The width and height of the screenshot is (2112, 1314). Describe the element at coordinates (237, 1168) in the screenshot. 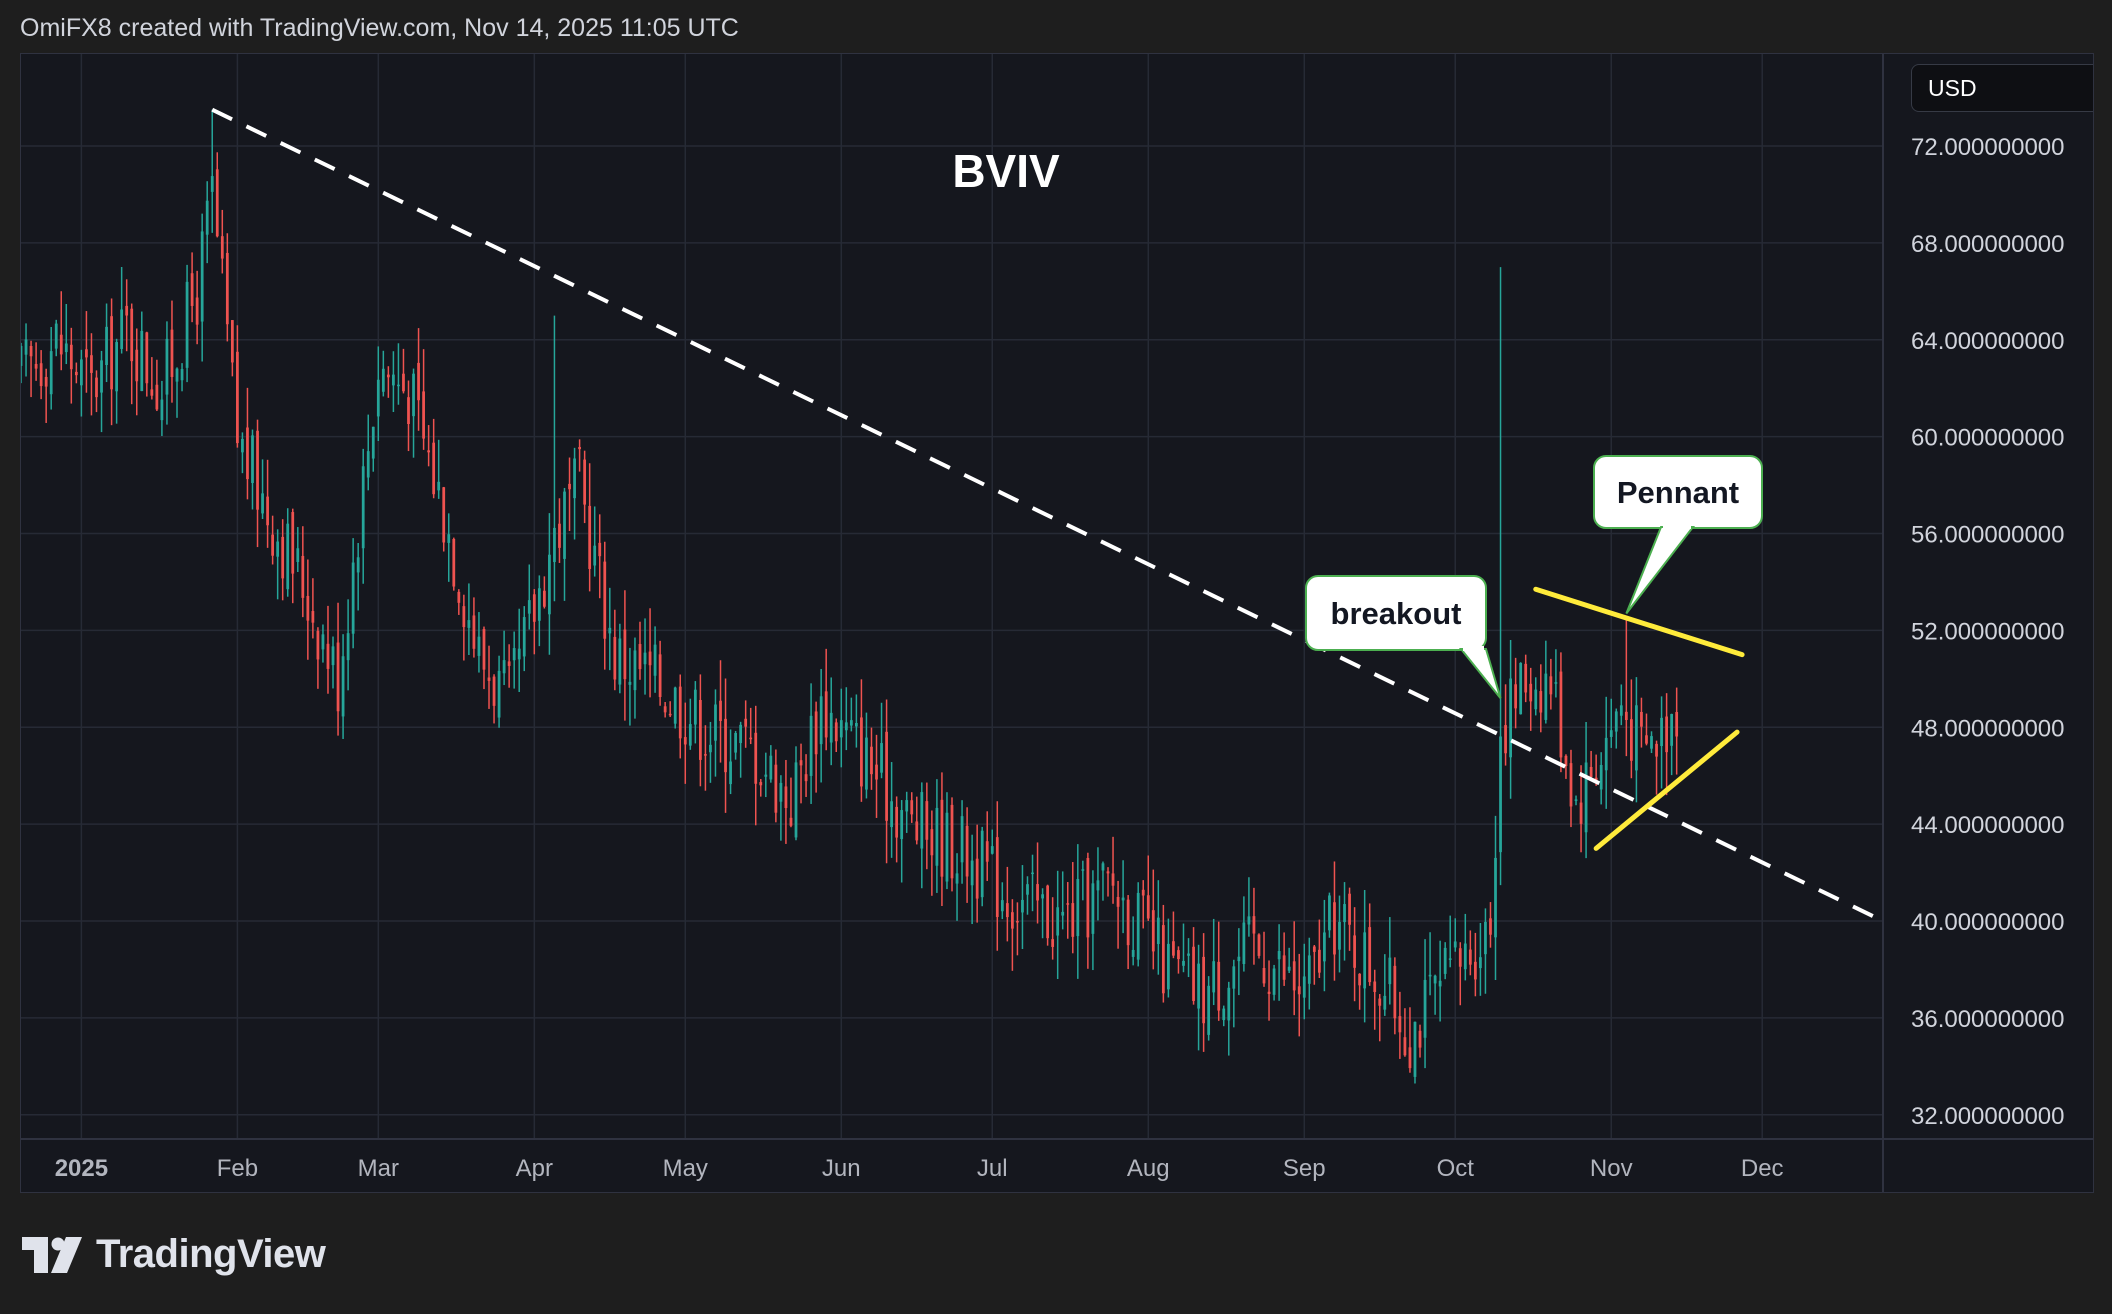

I see `time-tick-label: Feb` at that location.